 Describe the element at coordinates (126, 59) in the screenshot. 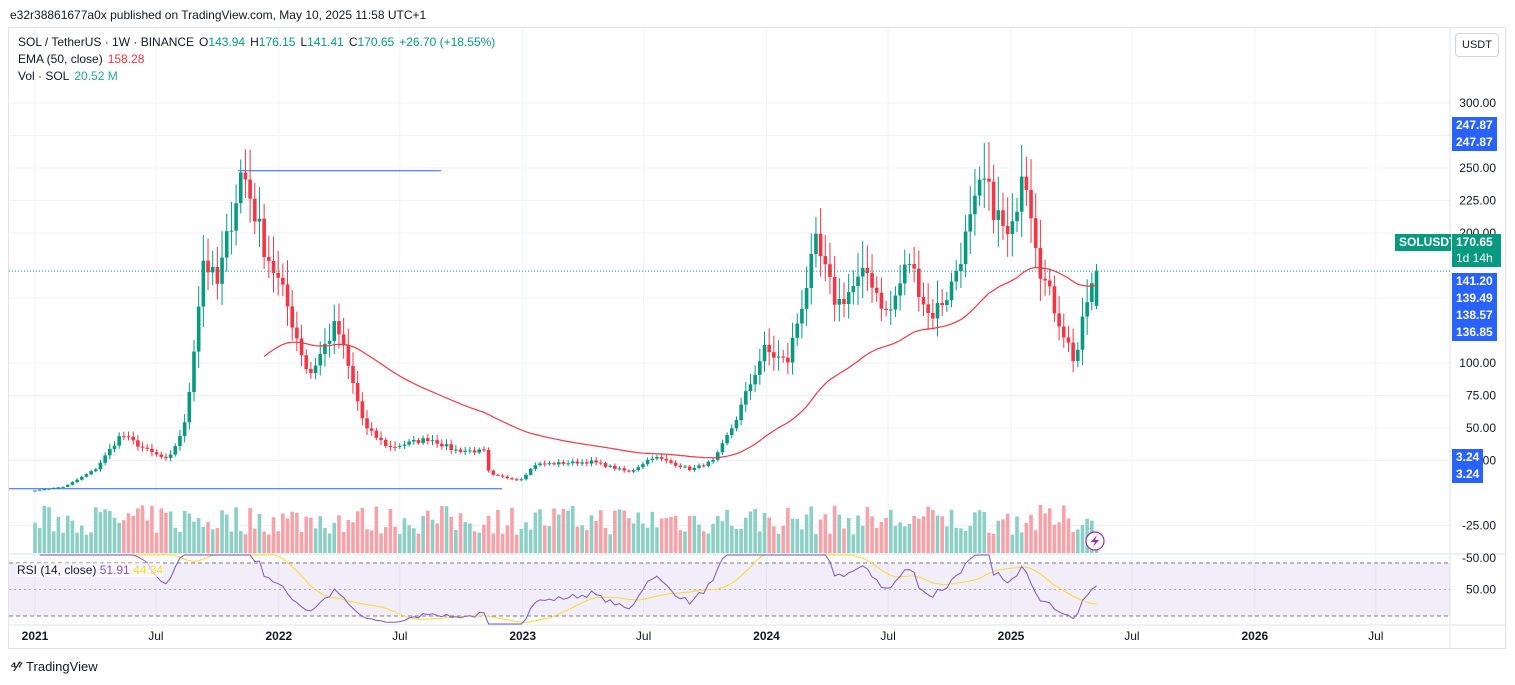

I see `ema-value: 158.28` at that location.